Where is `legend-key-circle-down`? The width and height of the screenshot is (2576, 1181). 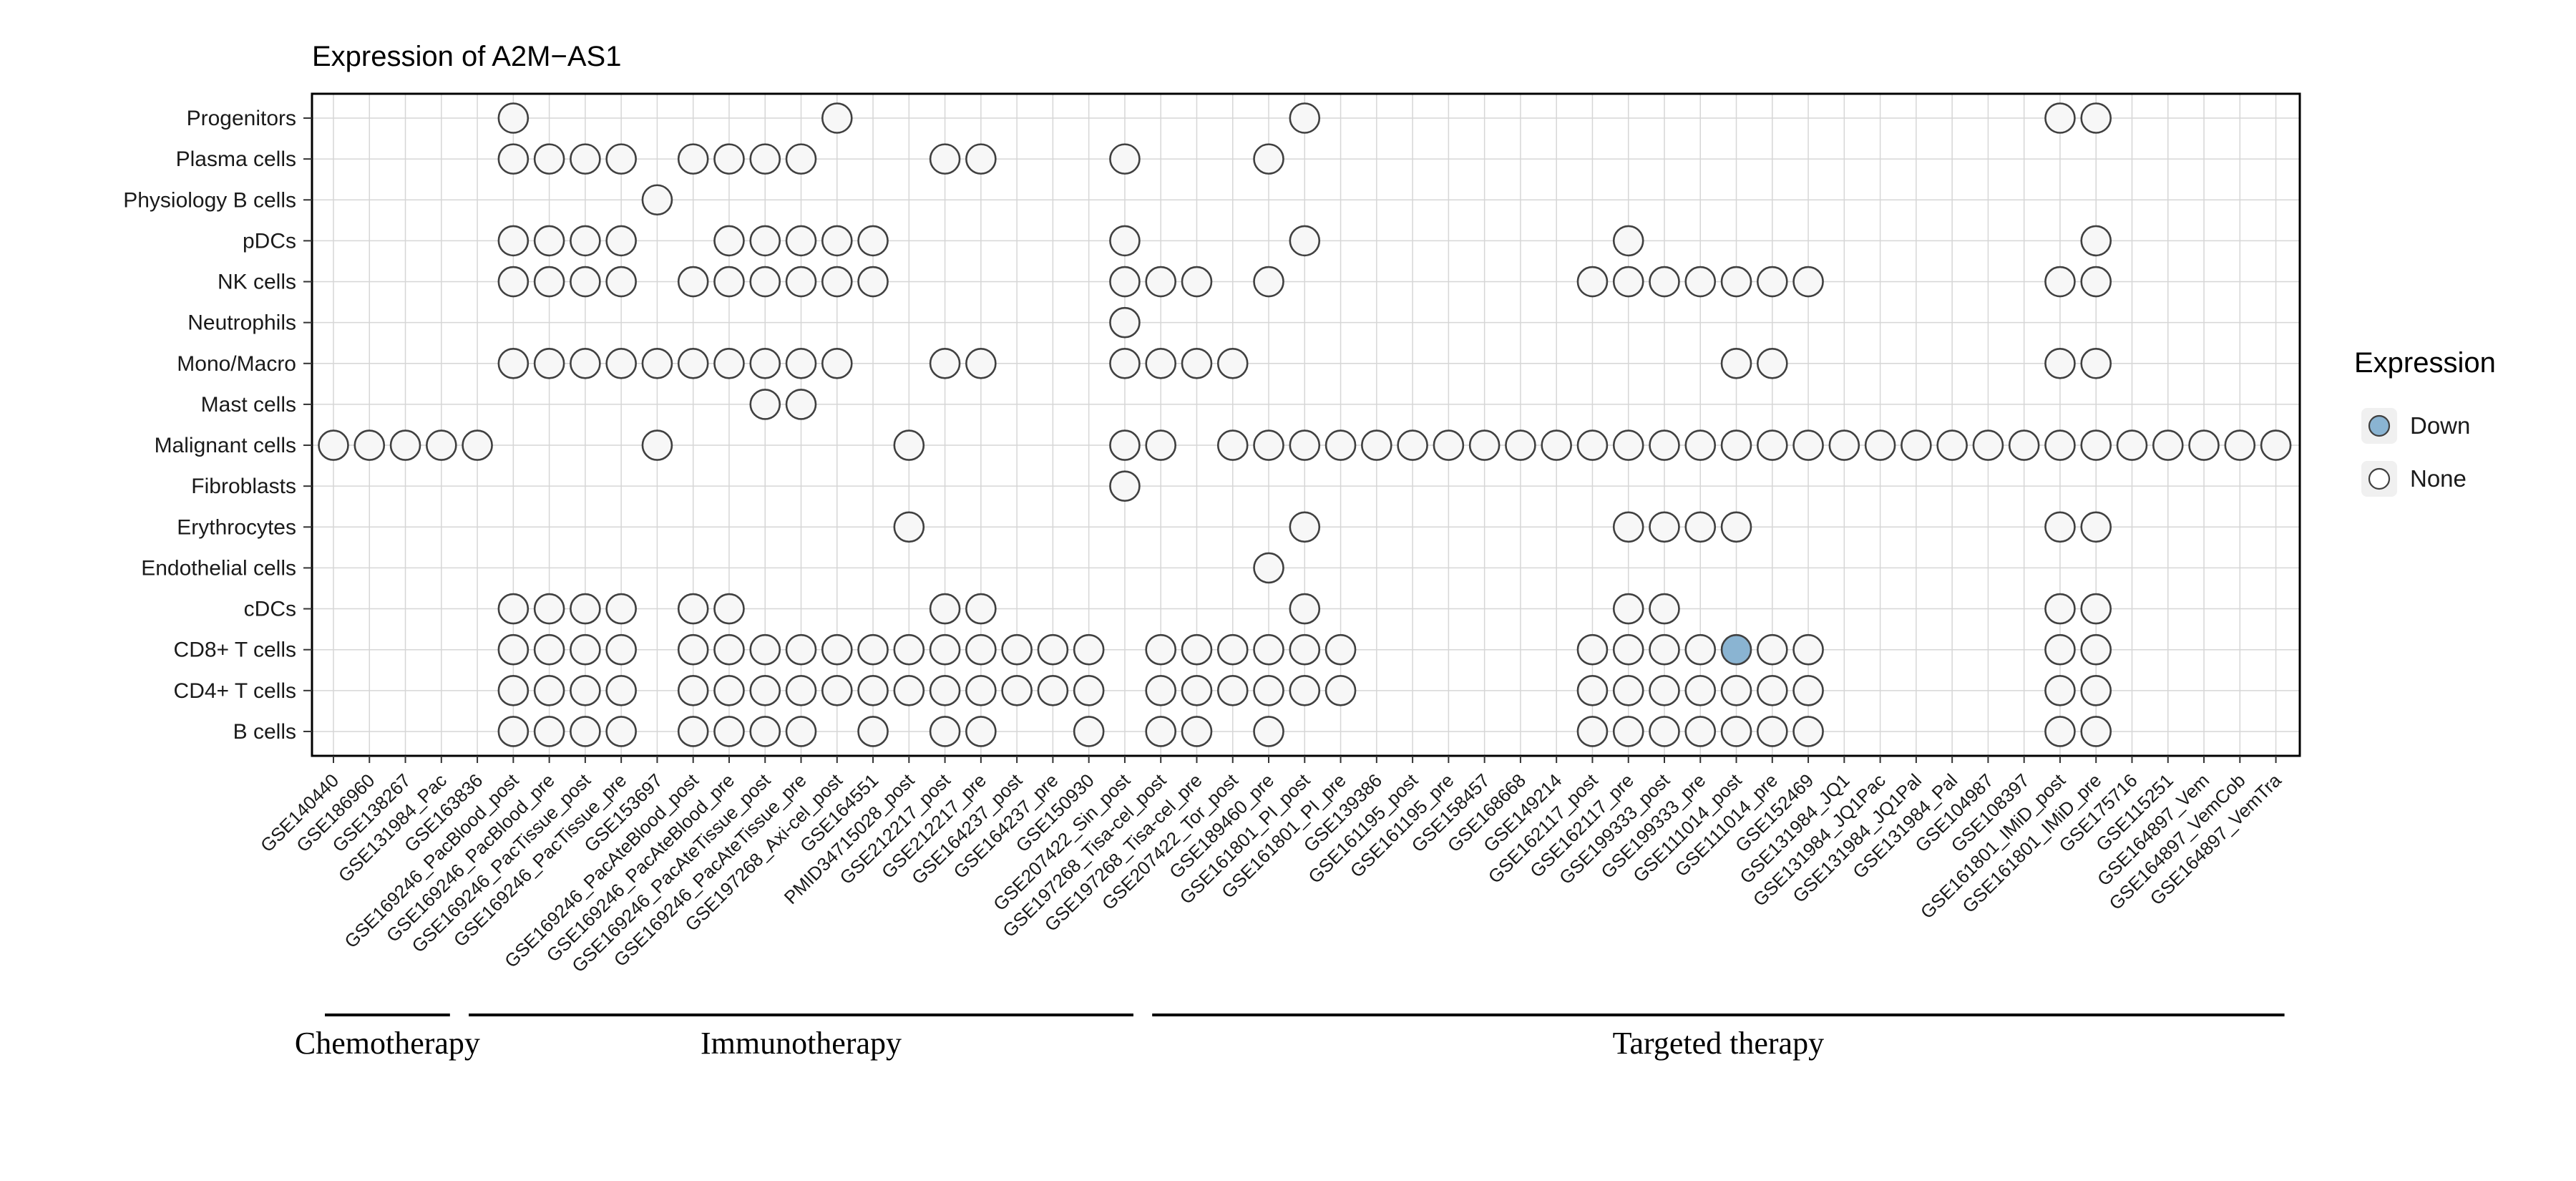
legend-key-circle-down is located at coordinates (2379, 425).